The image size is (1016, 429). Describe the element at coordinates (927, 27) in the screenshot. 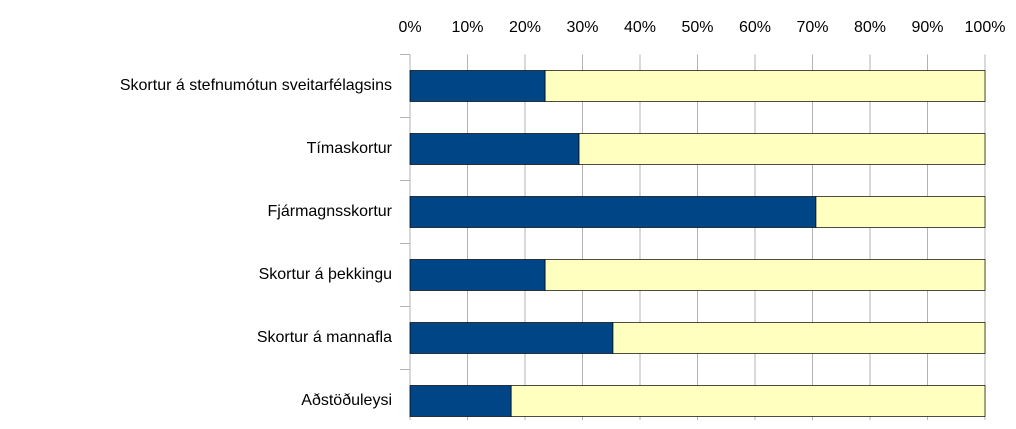

I see `x-tick-label: 90%` at that location.